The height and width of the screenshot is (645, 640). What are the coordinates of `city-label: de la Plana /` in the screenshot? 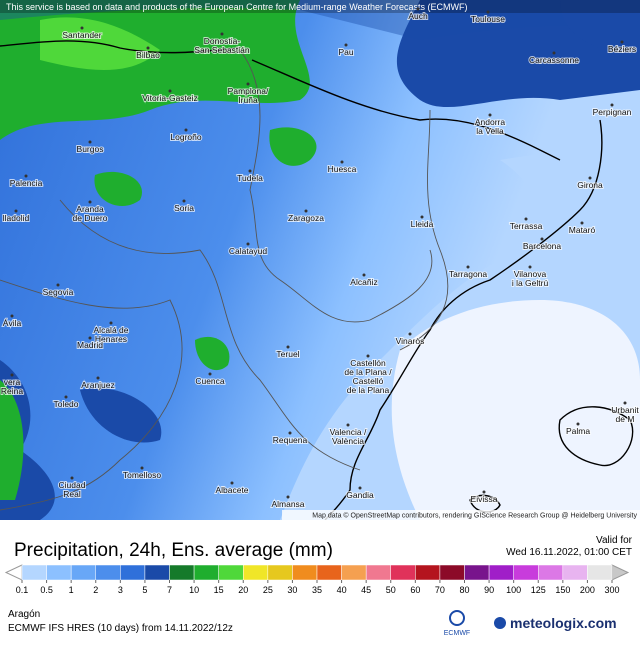 It's located at (368, 372).